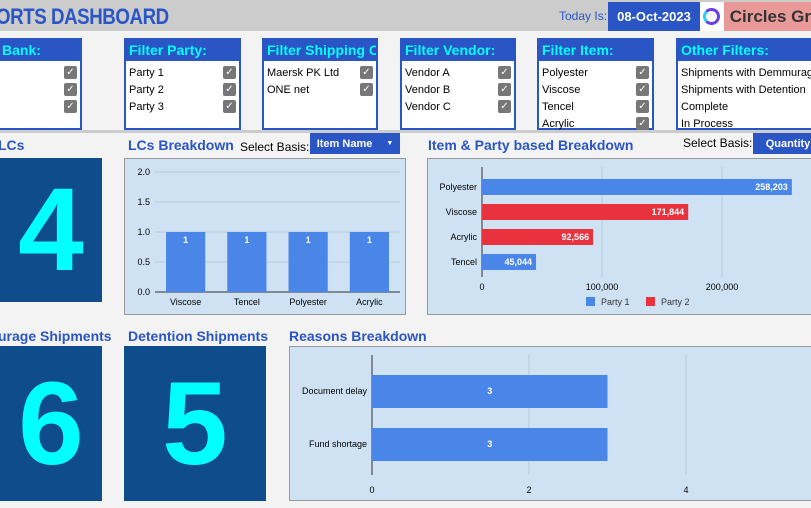 The image size is (811, 508). What do you see at coordinates (654, 16) in the screenshot?
I see `today-date: 08-Oct-2023` at bounding box center [654, 16].